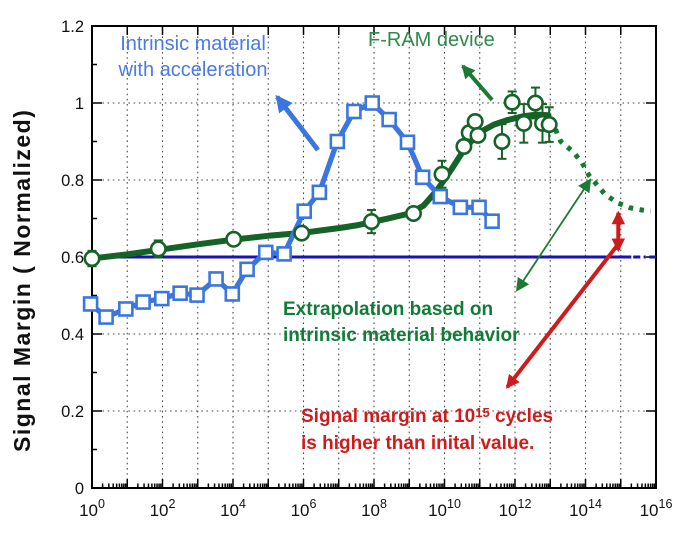 The image size is (683, 534). What do you see at coordinates (656, 508) in the screenshot?
I see `x-tick-label: 10¹⁶` at bounding box center [656, 508].